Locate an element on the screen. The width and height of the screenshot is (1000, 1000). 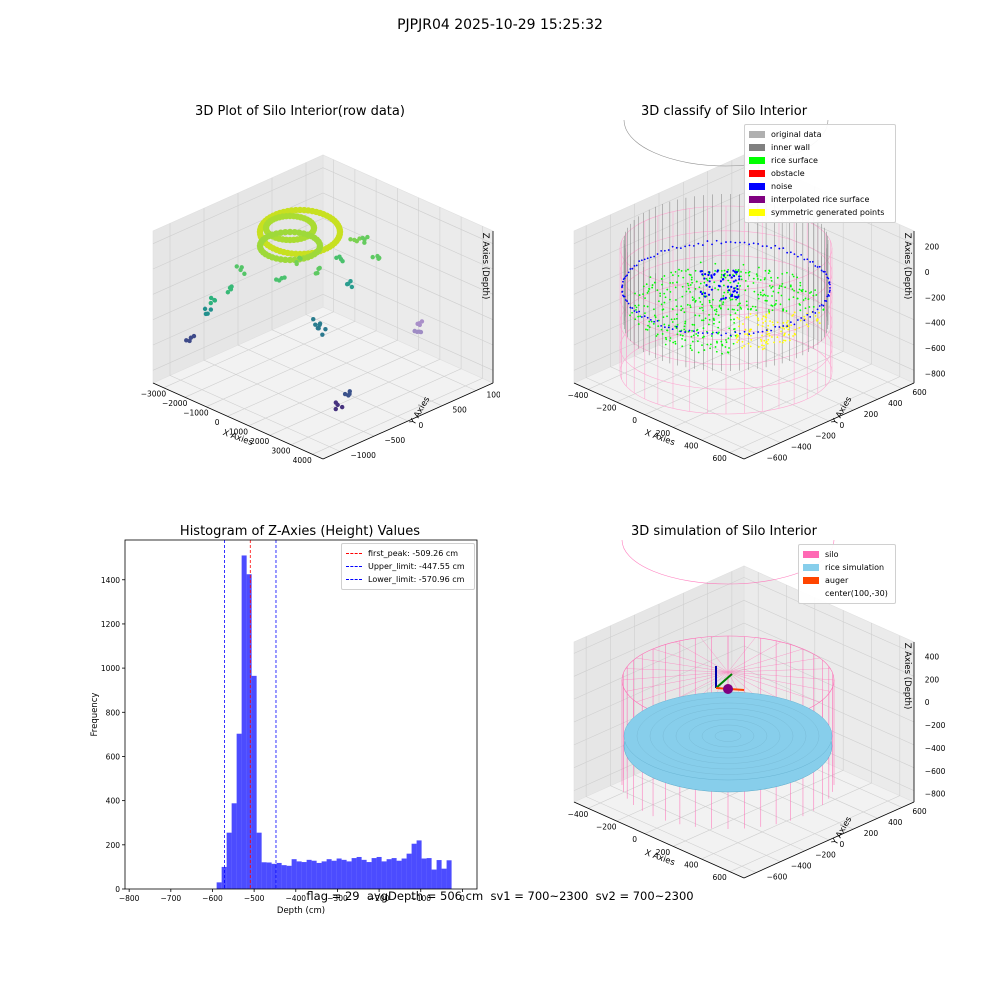
plot1-xtick-label: −1000 is located at coordinates (196, 412).